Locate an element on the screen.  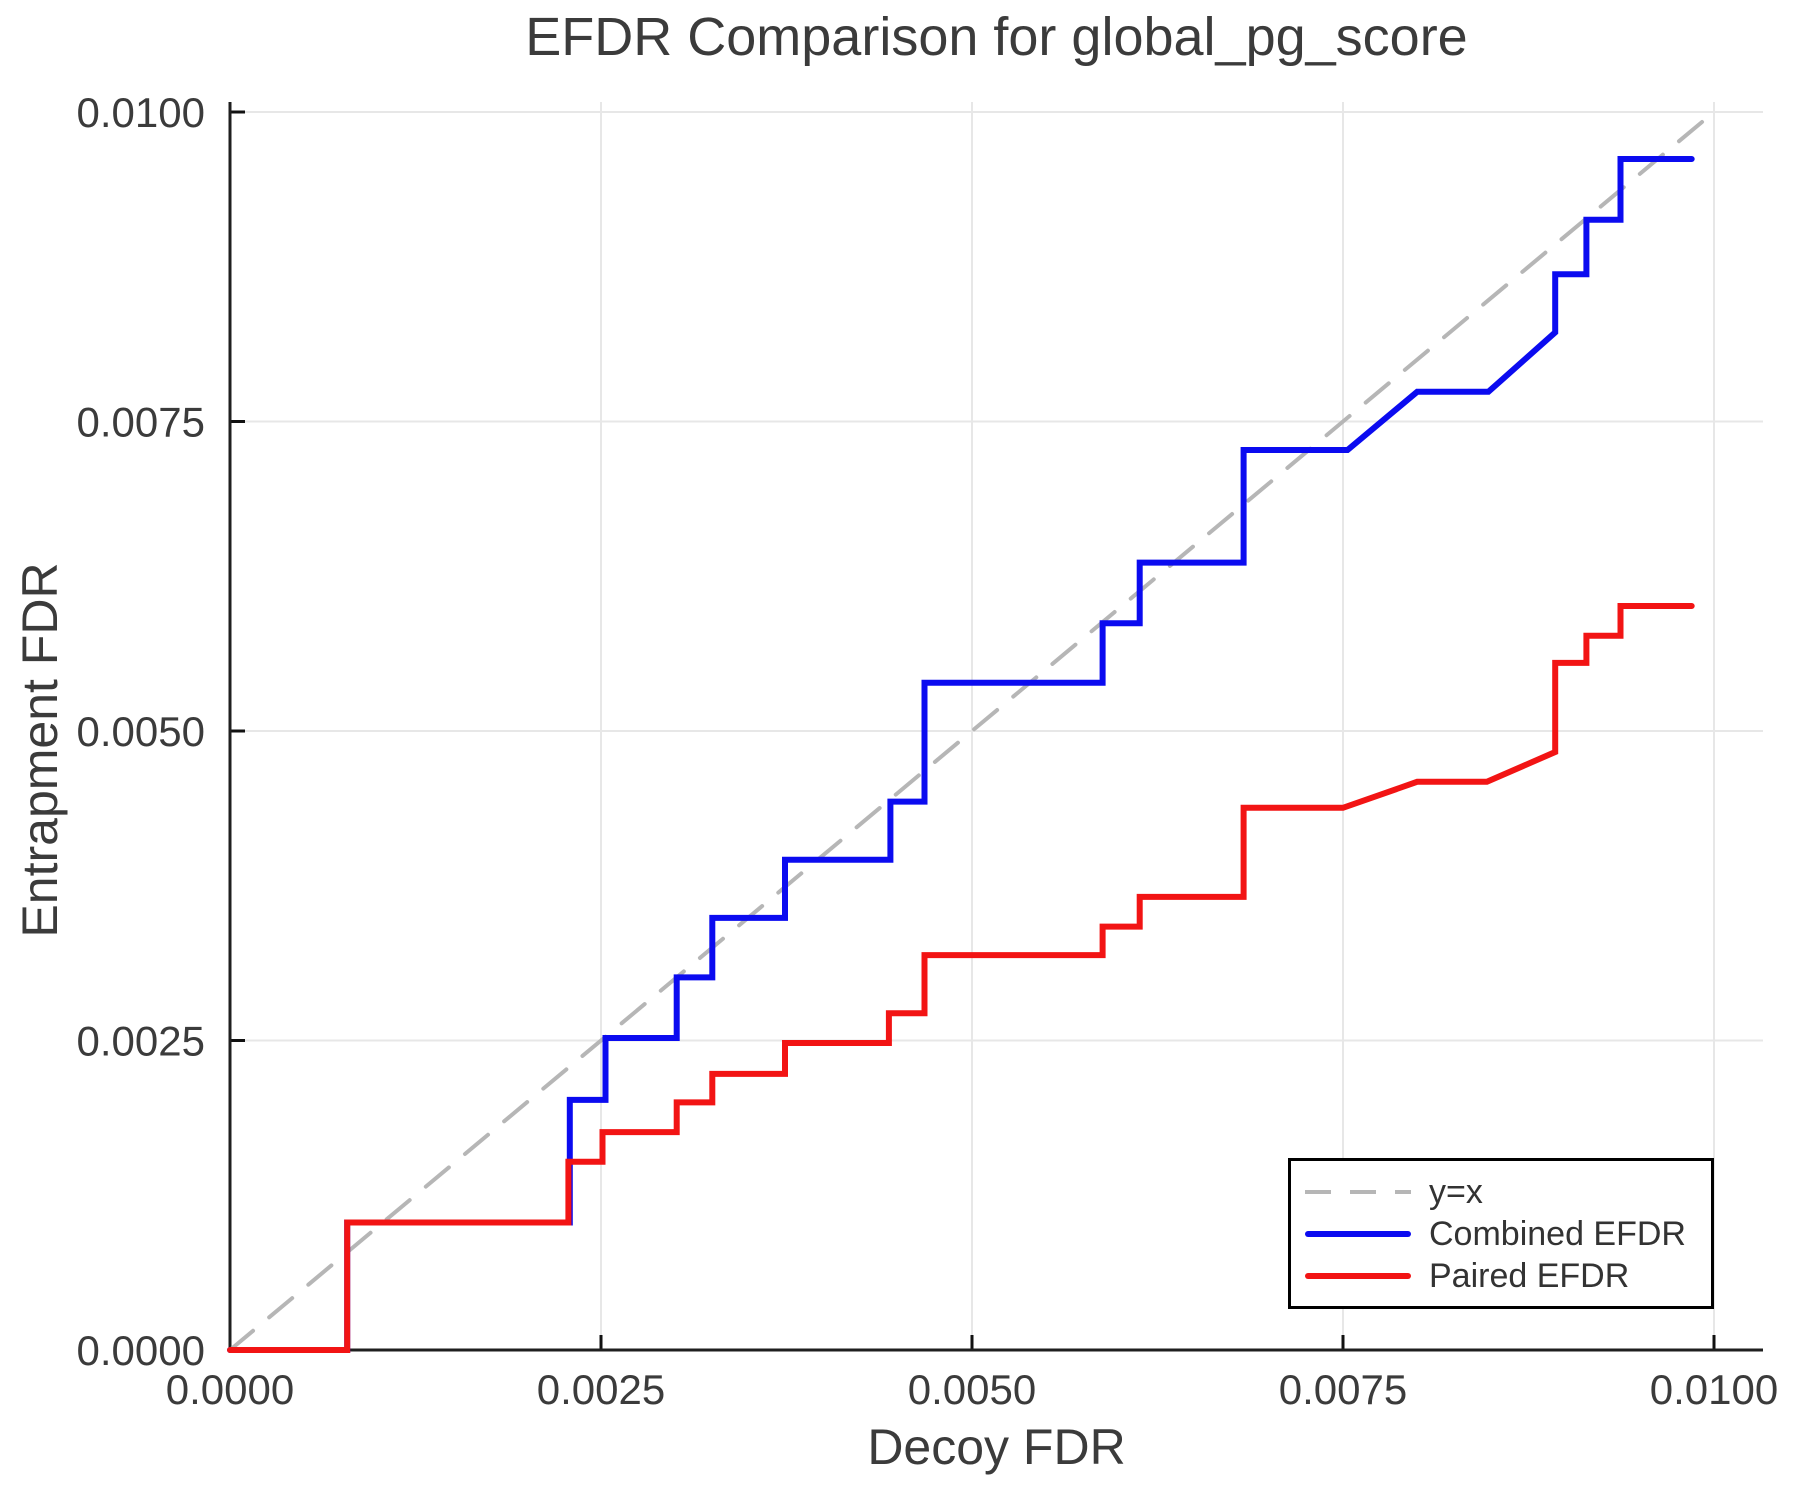
y-tick-label: 0.0050 is located at coordinates (141, 731).